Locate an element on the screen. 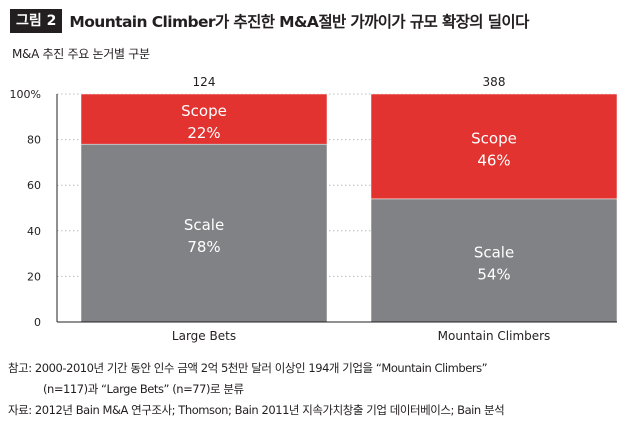  source-label: 자료: is located at coordinates (20, 410).